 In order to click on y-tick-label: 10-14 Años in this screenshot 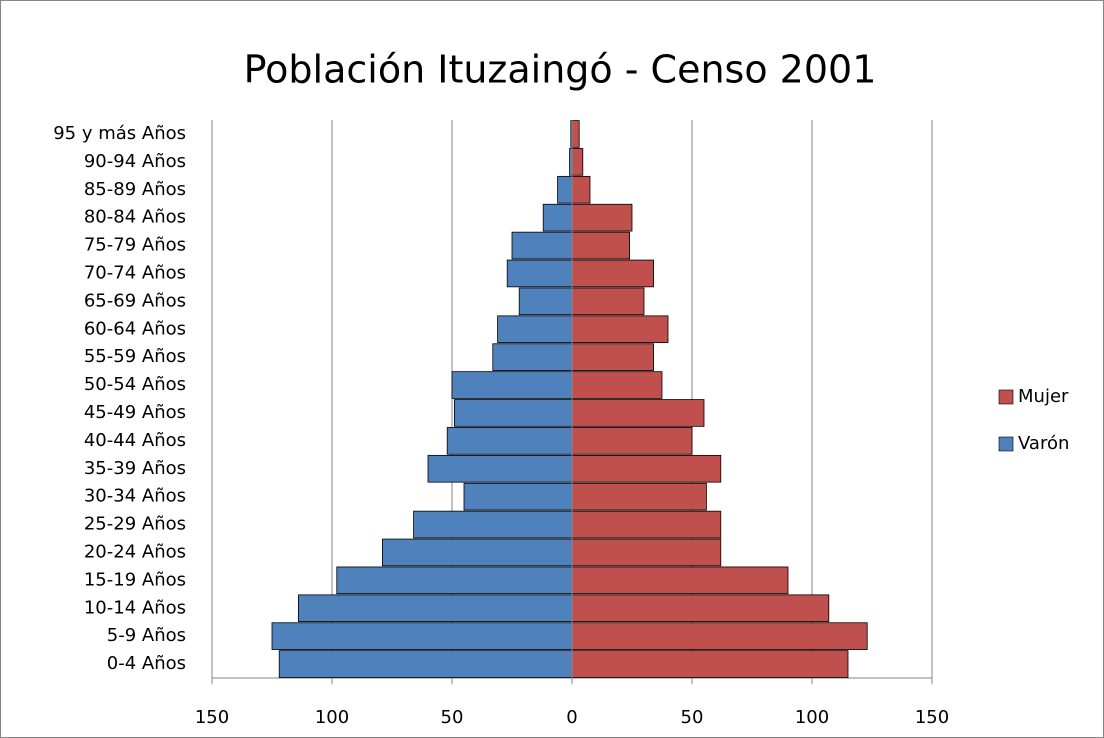, I will do `click(135, 607)`.